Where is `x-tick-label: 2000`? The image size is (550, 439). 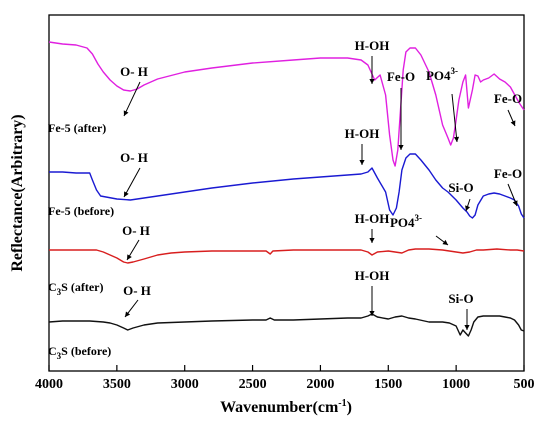
x-tick-label: 2000 is located at coordinates (320, 384).